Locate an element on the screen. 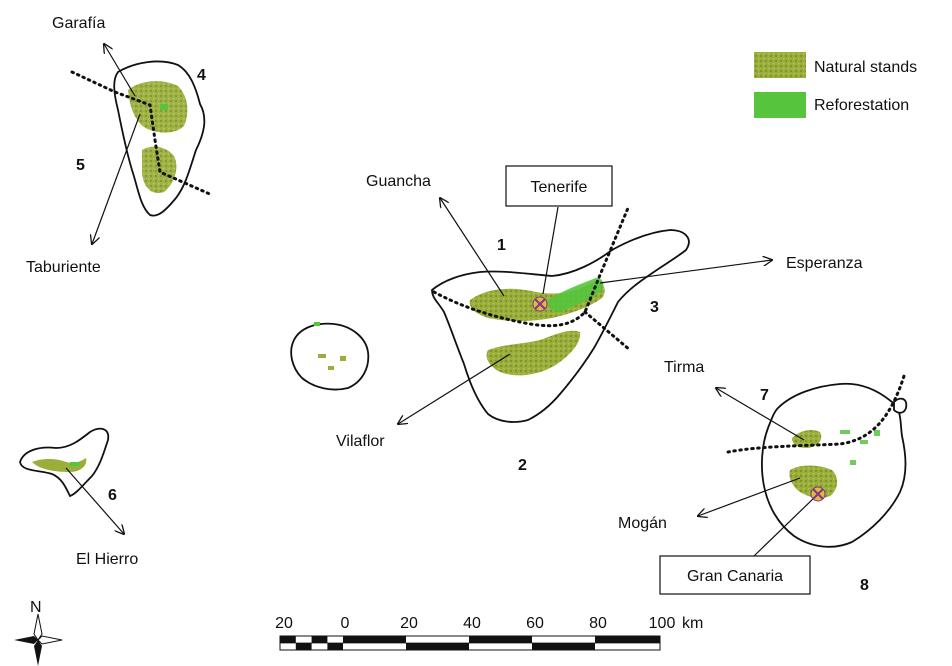  legend-swatch-natural is located at coordinates (780, 65).